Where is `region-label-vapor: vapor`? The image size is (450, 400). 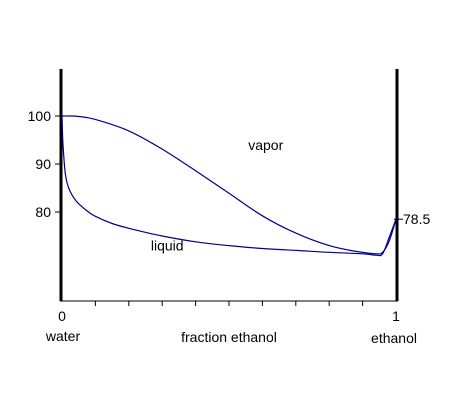 region-label-vapor: vapor is located at coordinates (265, 145).